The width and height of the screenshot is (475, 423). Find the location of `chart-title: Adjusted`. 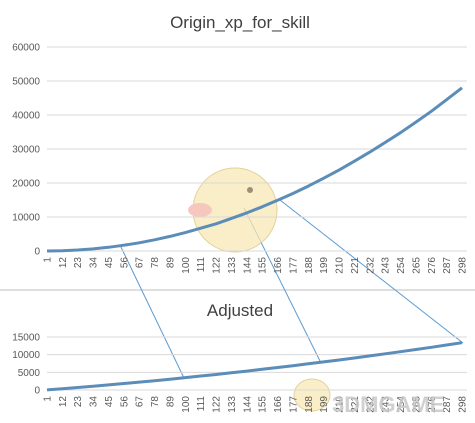

chart-title: Adjusted is located at coordinates (240, 310).